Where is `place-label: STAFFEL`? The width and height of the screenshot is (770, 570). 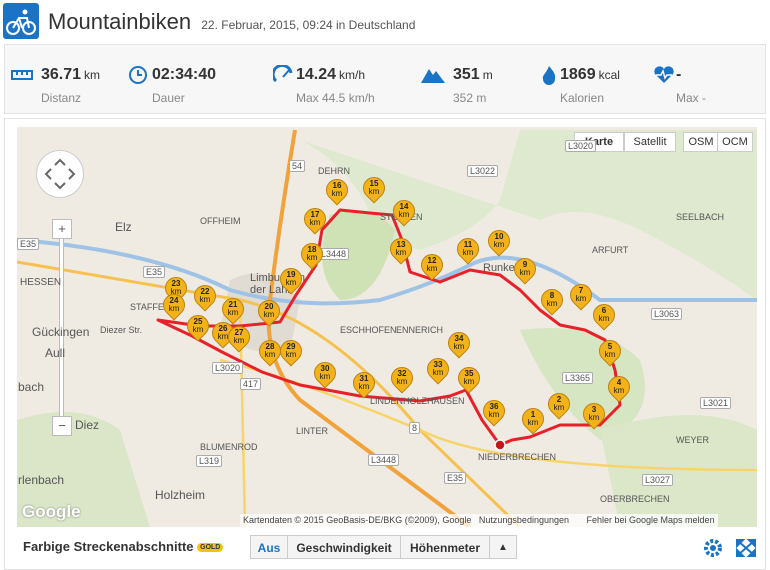 place-label: STAFFEL is located at coordinates (149, 307).